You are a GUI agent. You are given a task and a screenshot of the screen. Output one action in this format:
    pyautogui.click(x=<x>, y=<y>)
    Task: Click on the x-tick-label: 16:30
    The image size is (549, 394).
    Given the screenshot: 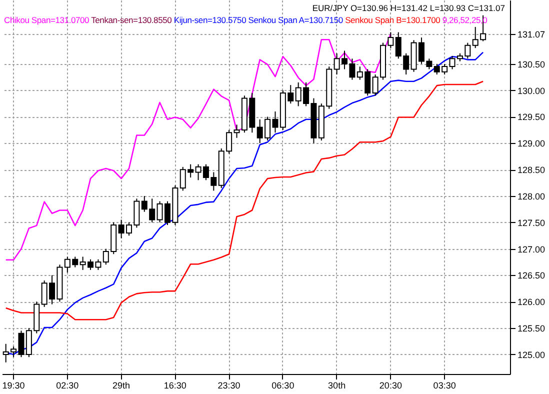 What is the action you would take?
    pyautogui.click(x=175, y=385)
    